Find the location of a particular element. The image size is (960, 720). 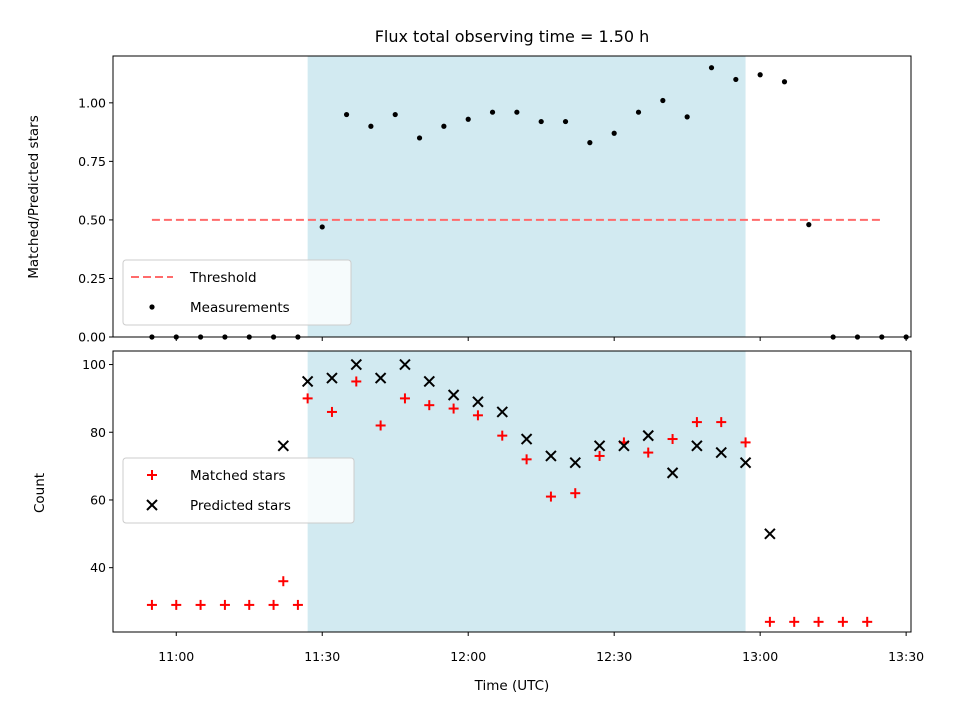

x-tick-label: 11:30 is located at coordinates (322, 656).